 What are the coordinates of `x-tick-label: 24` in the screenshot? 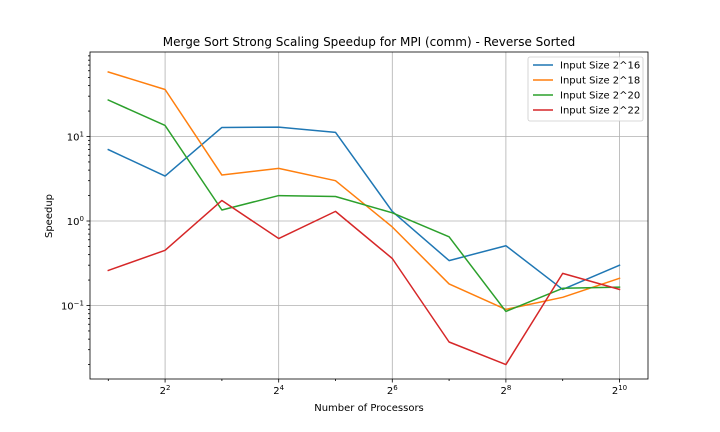 It's located at (278, 390).